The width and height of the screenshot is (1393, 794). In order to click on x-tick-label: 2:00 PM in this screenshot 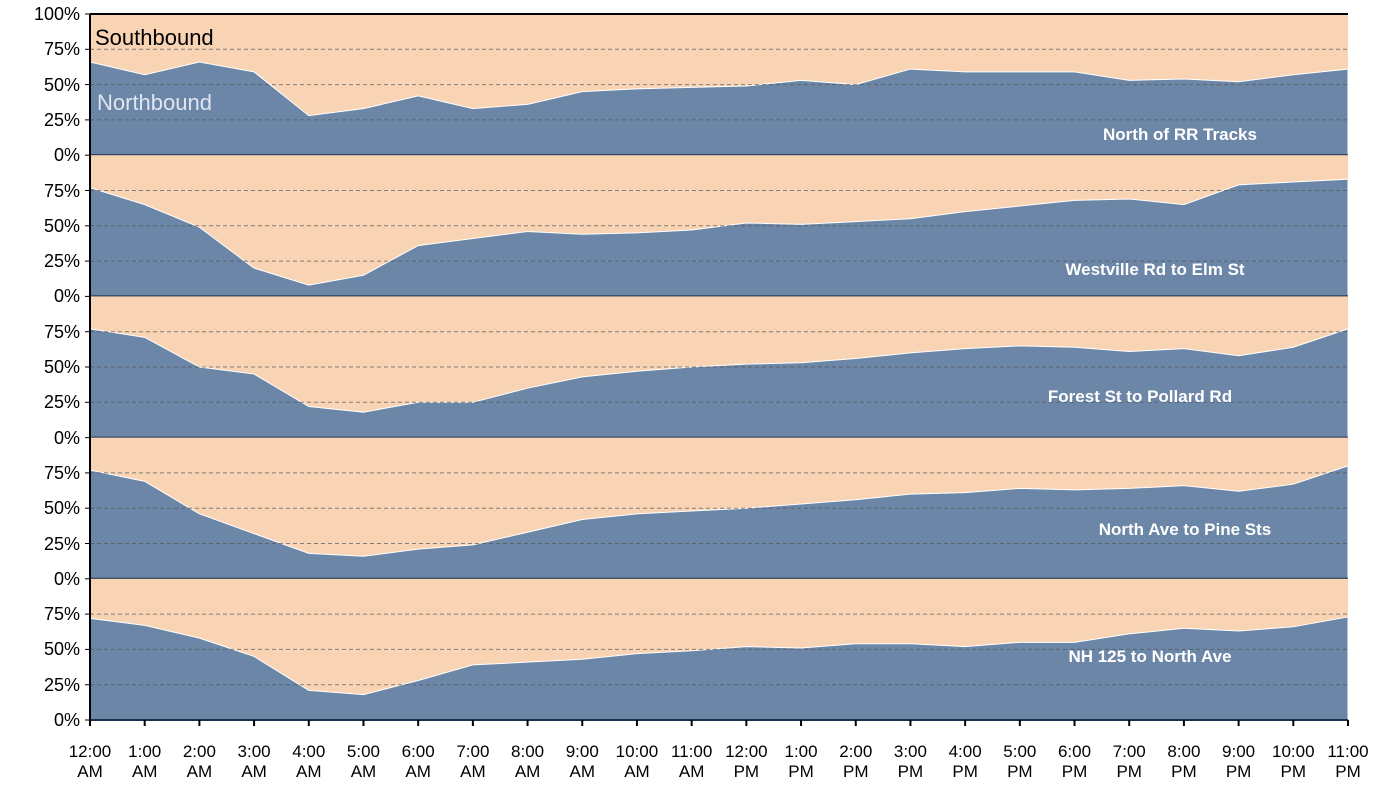, I will do `click(856, 761)`.